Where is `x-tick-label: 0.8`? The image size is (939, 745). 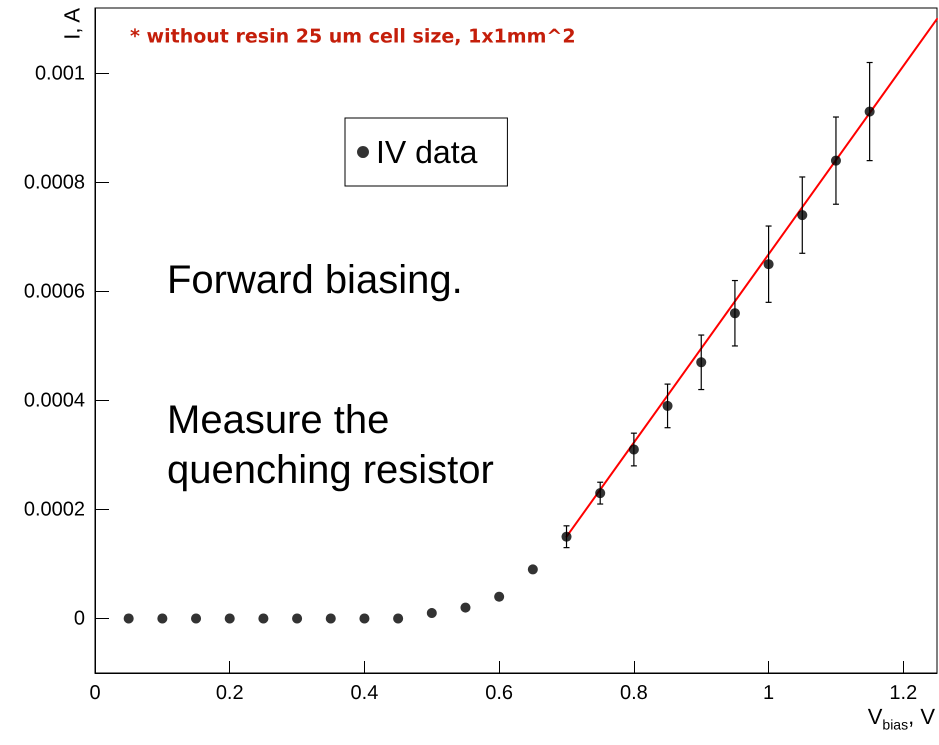 x-tick-label: 0.8 is located at coordinates (634, 693).